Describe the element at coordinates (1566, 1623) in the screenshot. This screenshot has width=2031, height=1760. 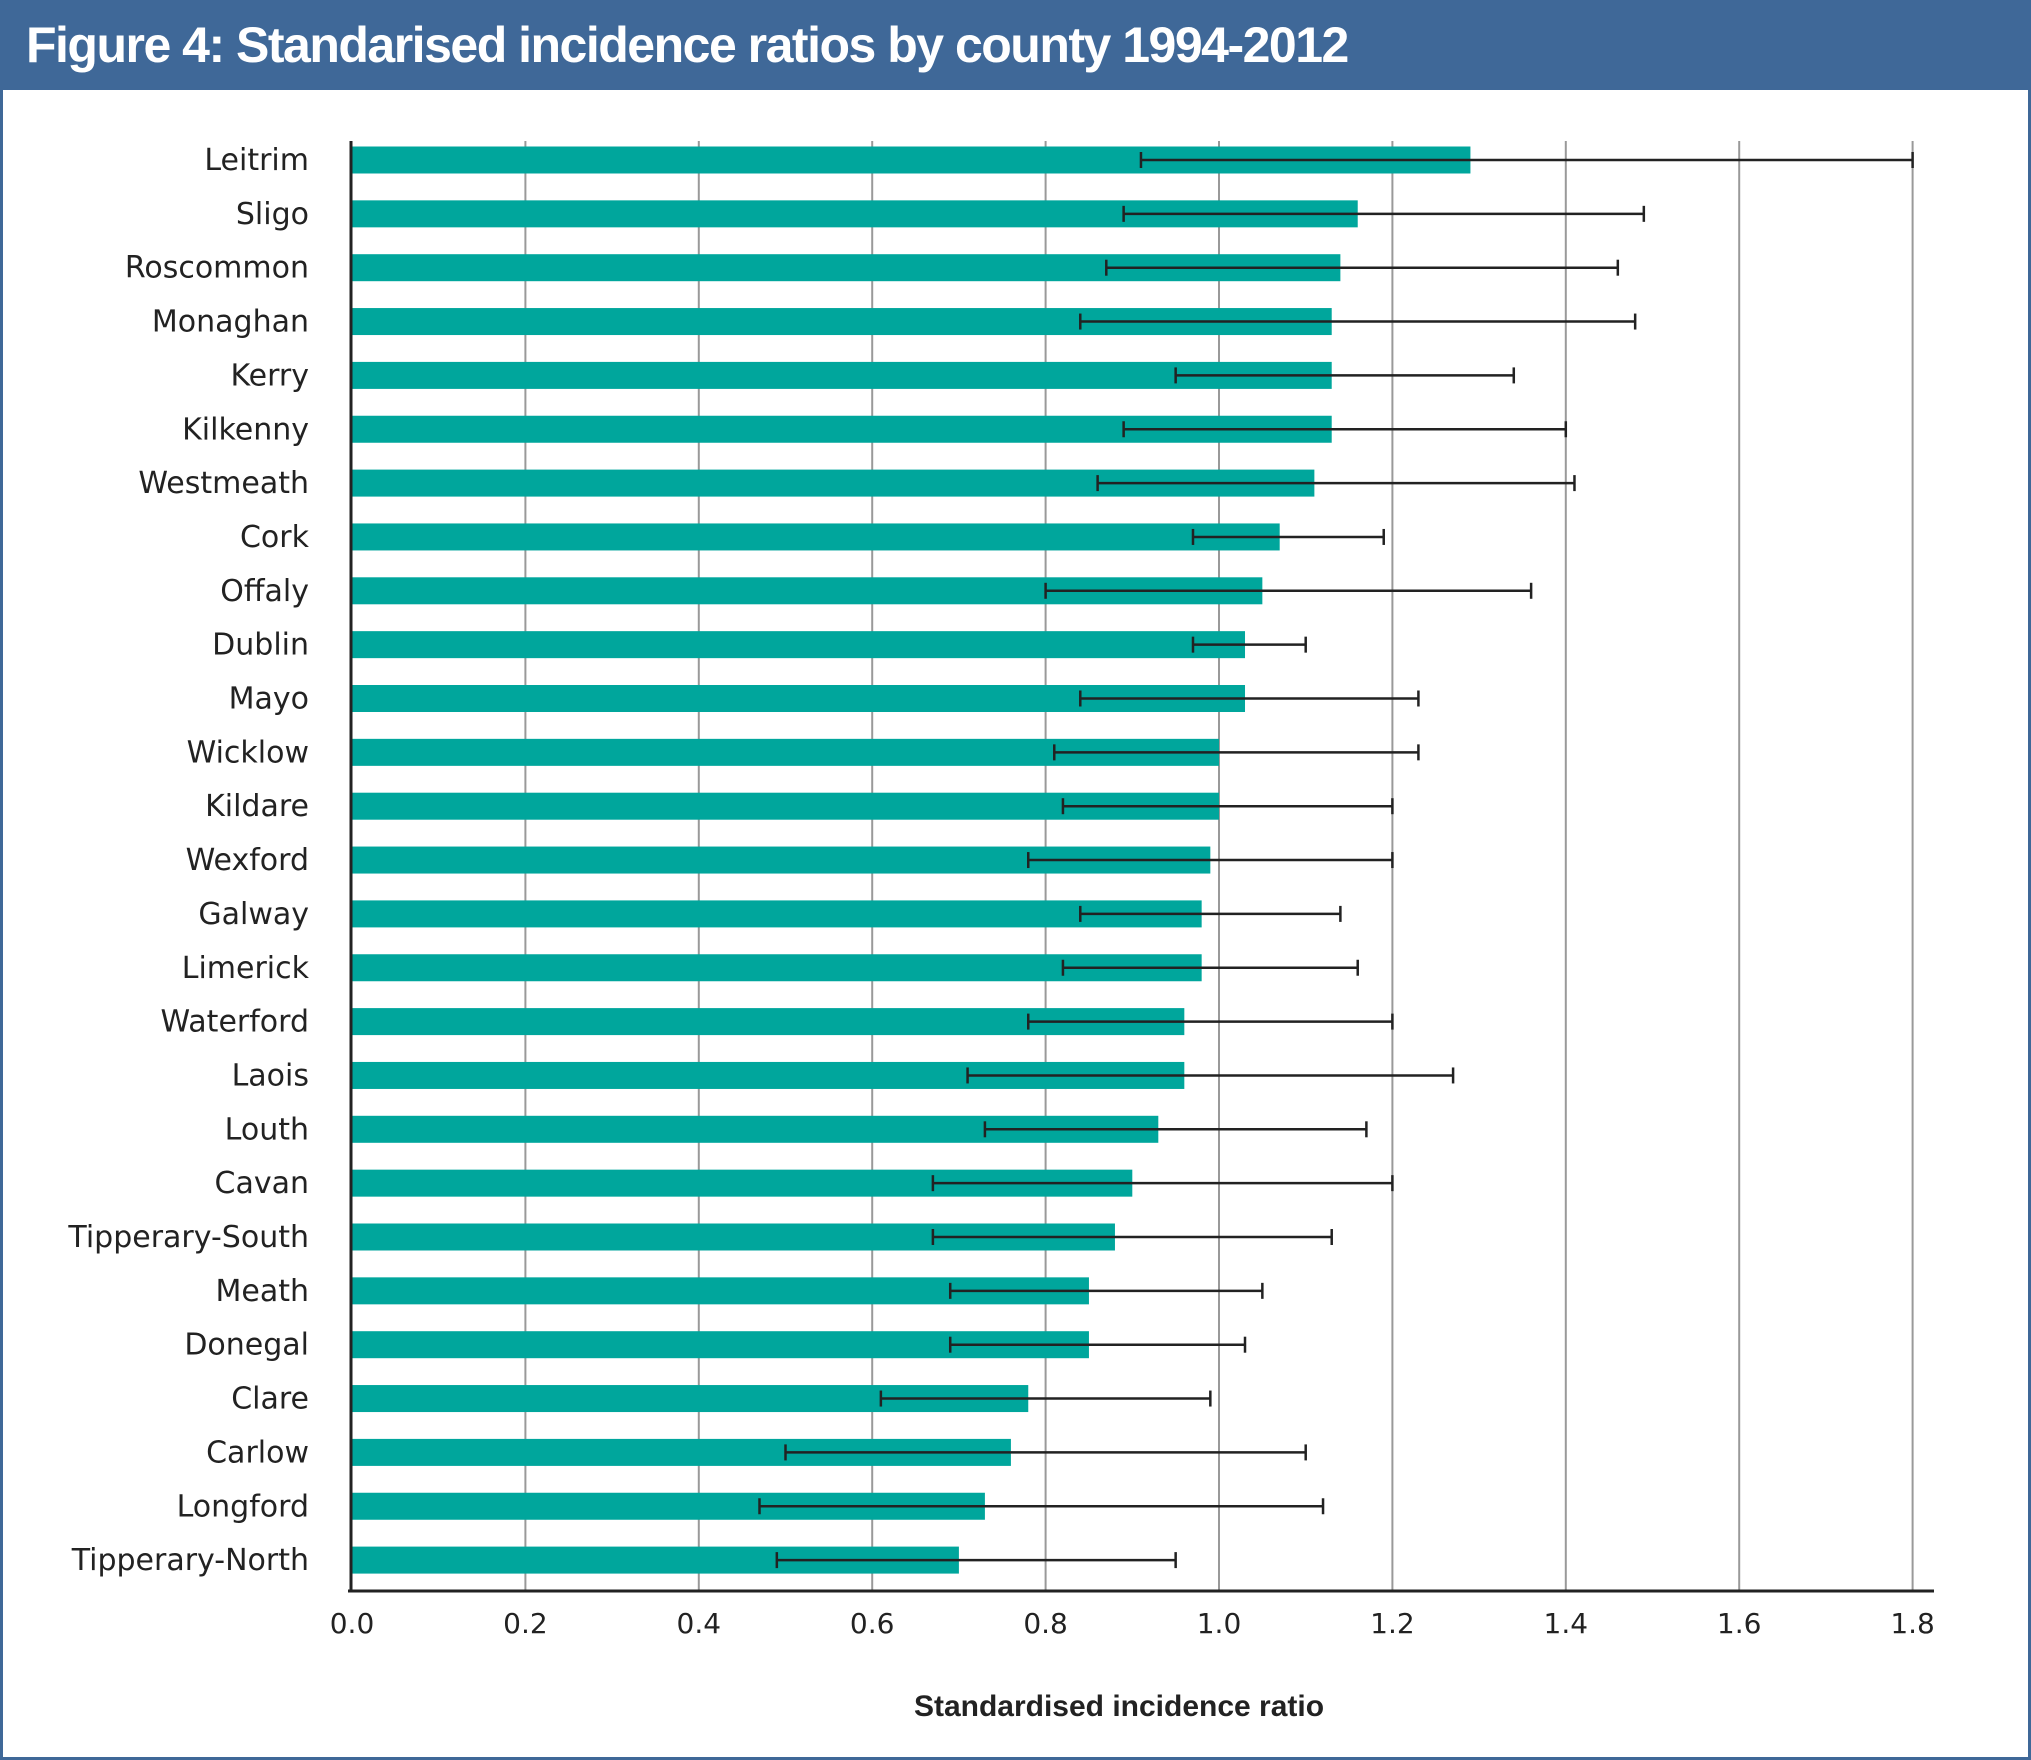
I see `x-tick-label: 1.4` at that location.